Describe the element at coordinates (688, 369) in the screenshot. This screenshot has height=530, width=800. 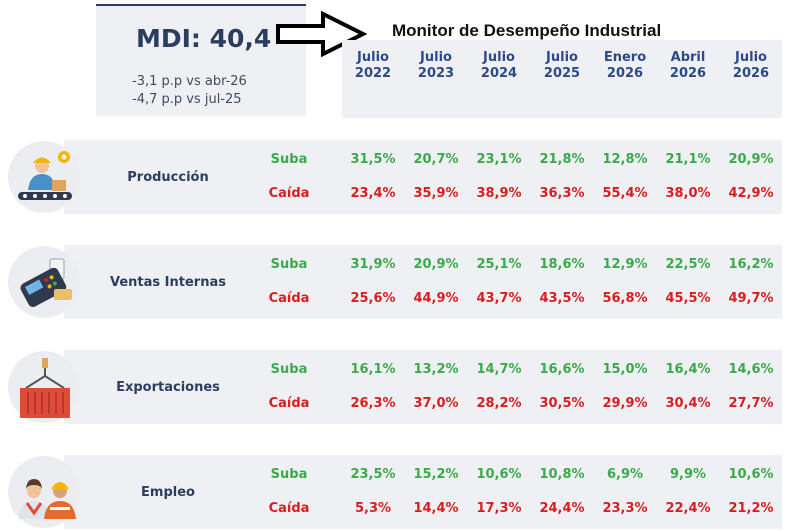
I see `rise-value: 16,4%` at that location.